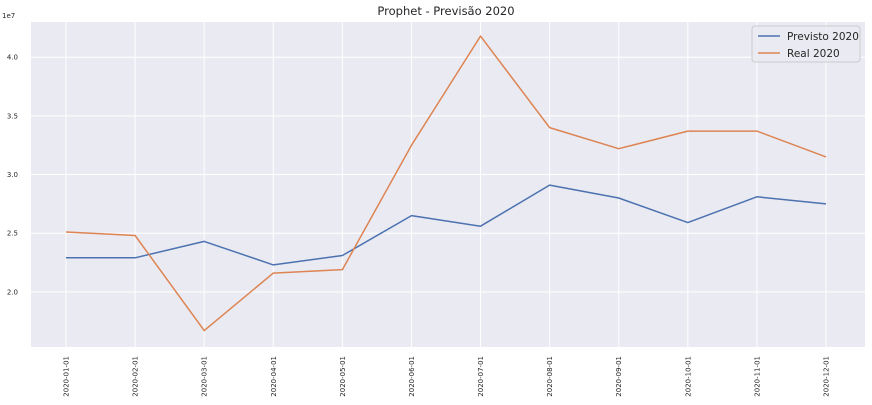 The height and width of the screenshot is (405, 872). I want to click on x-tick-label: 2020-04-01, so click(274, 376).